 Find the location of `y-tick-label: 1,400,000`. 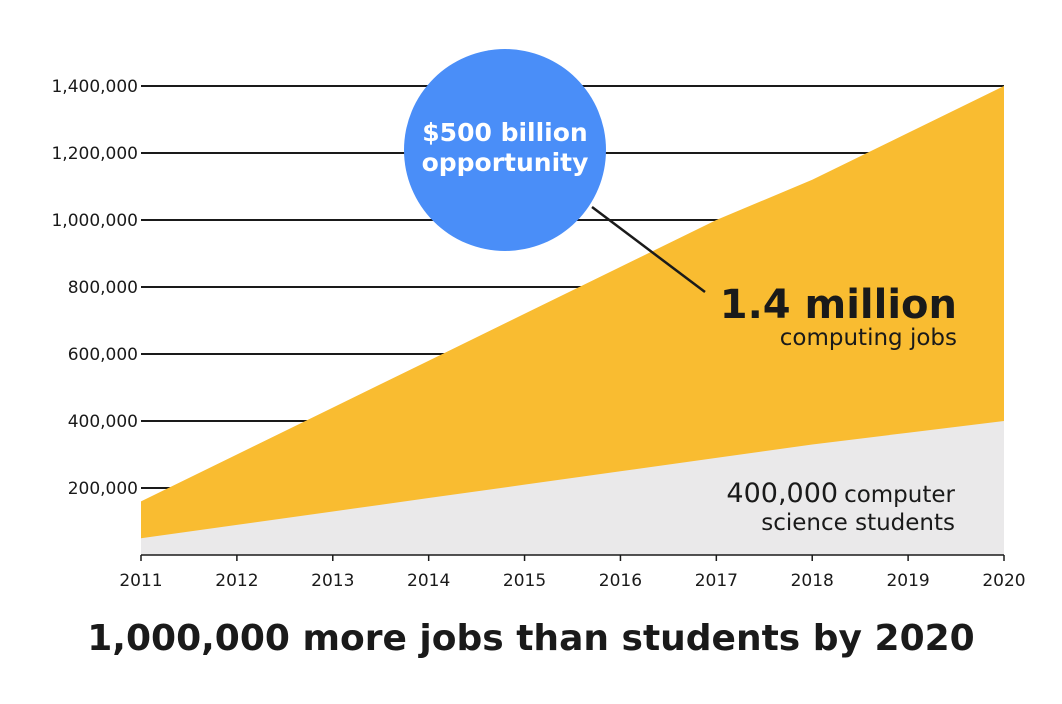

y-tick-label: 1,400,000 is located at coordinates (94, 87).